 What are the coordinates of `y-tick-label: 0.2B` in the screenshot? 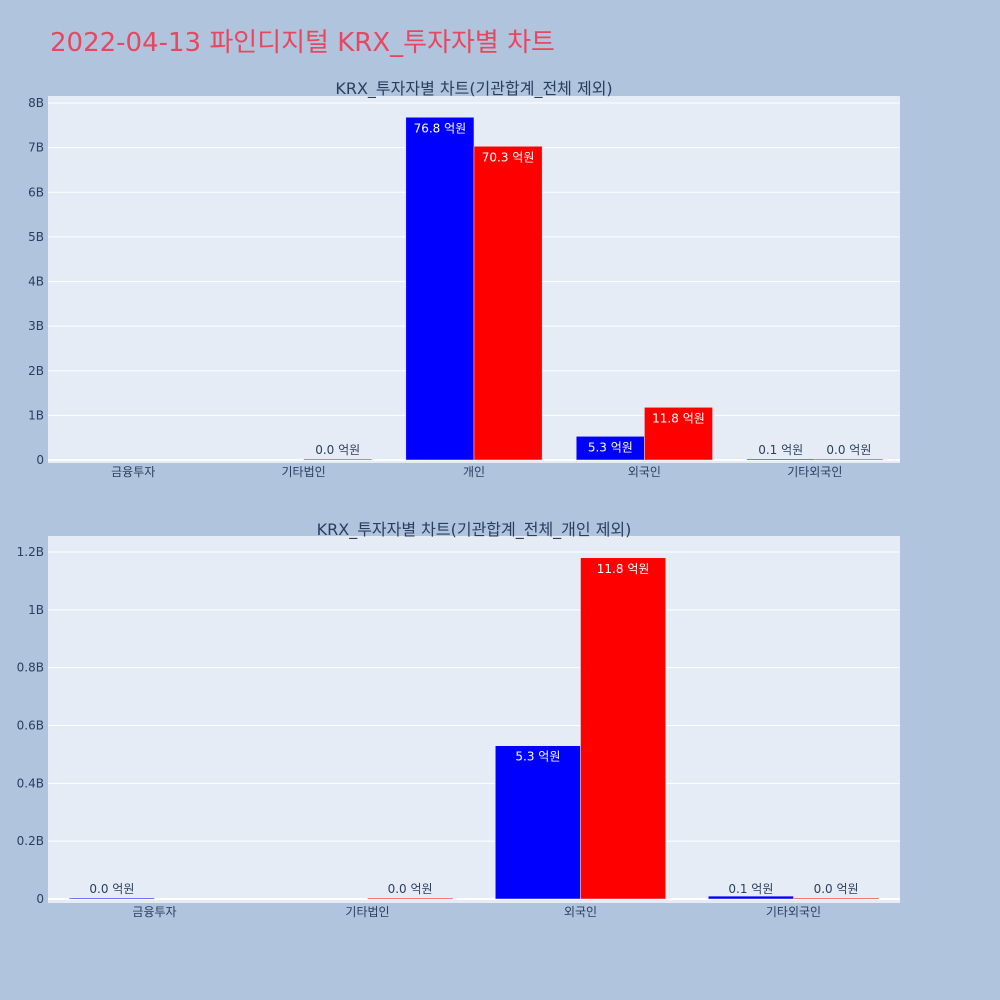 It's located at (30, 841).